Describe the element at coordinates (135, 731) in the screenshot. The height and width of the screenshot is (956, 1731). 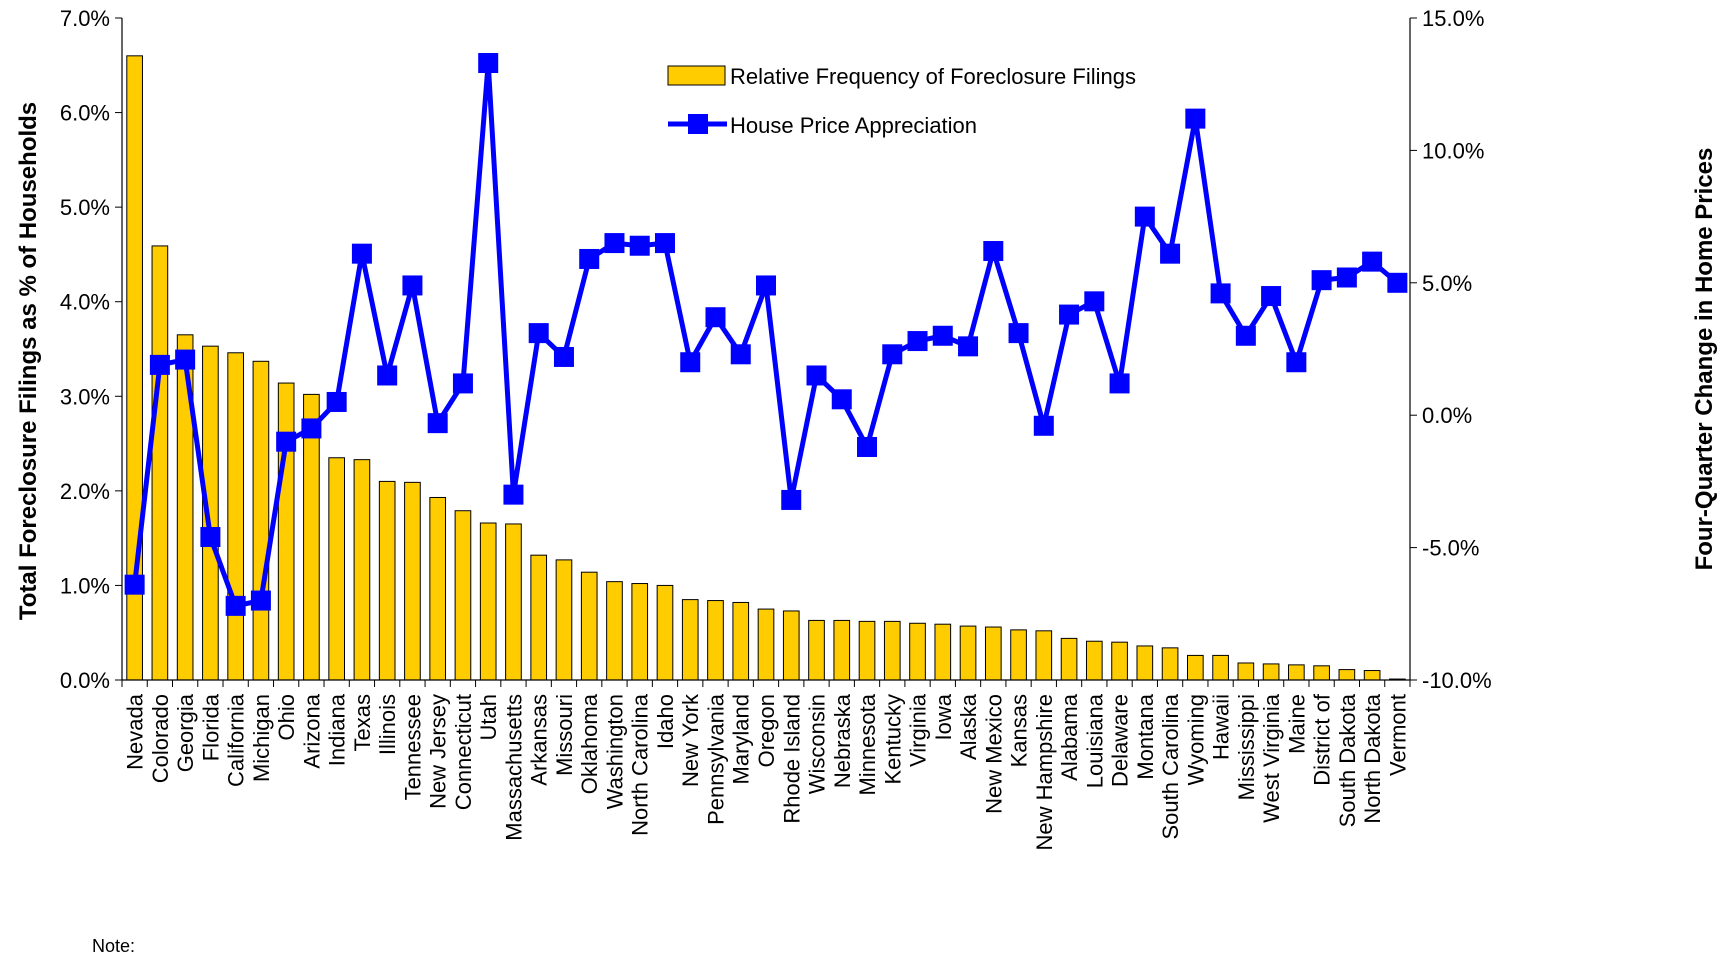
I see `category-label: Nevada` at that location.